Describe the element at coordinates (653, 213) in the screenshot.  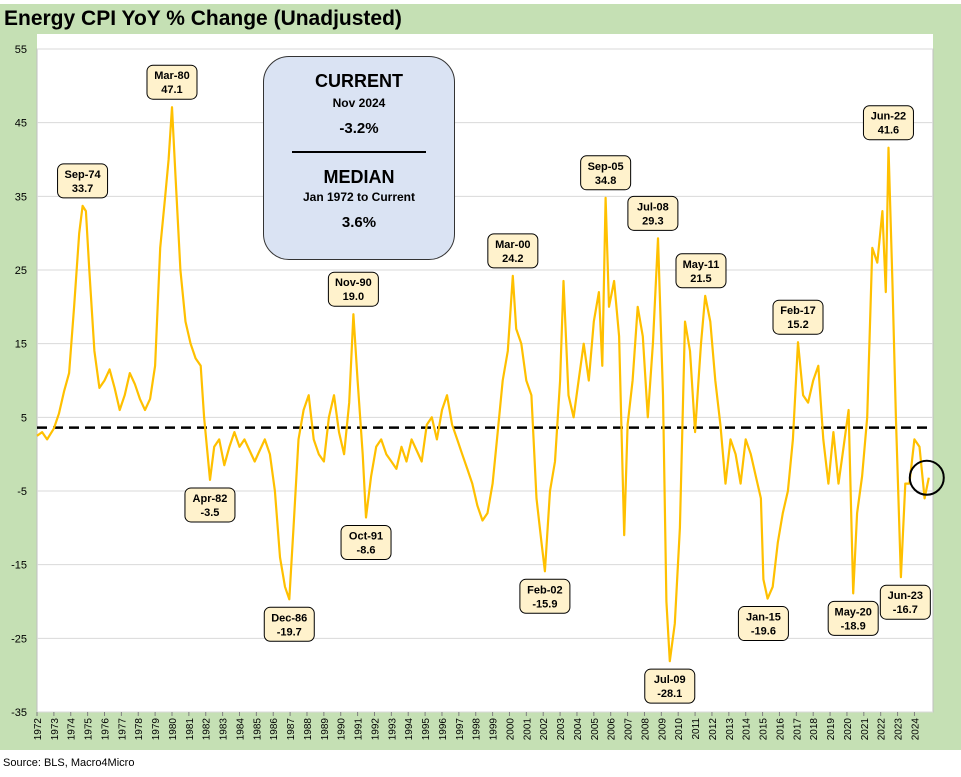
I see `annotation-jul-08: Jul-08 29.3` at that location.